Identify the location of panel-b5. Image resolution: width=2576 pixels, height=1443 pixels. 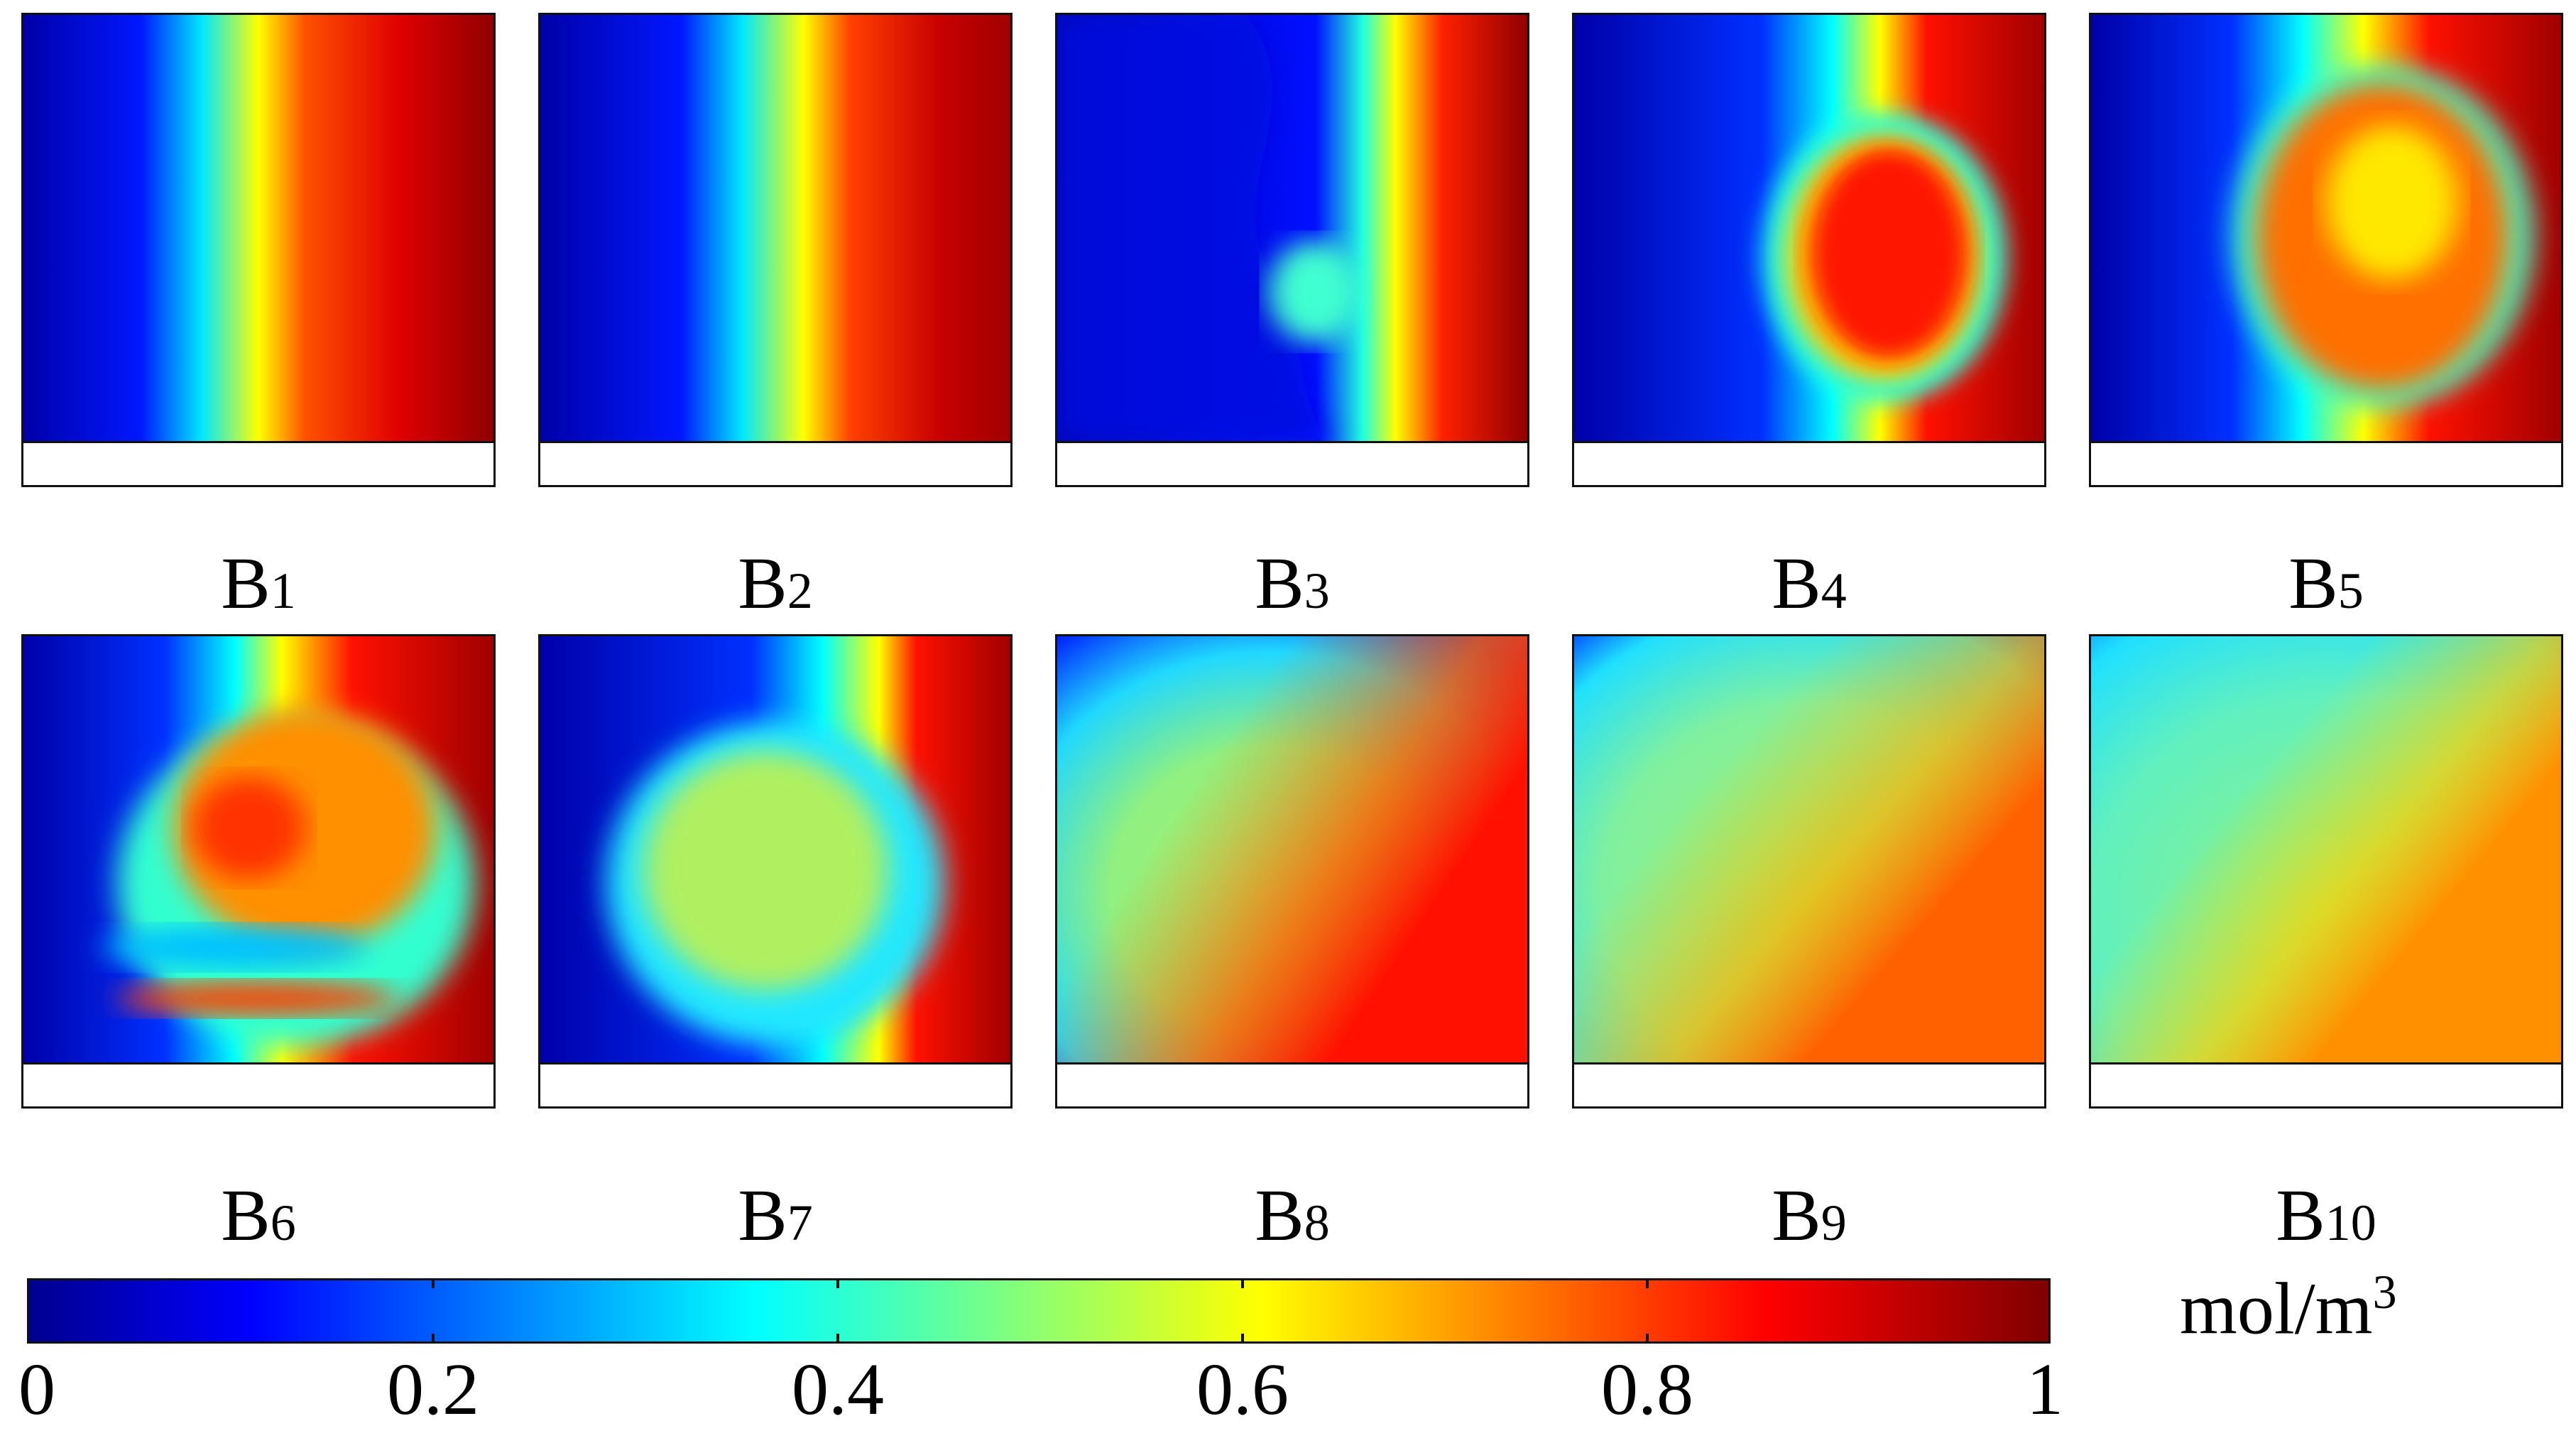
(2326, 250).